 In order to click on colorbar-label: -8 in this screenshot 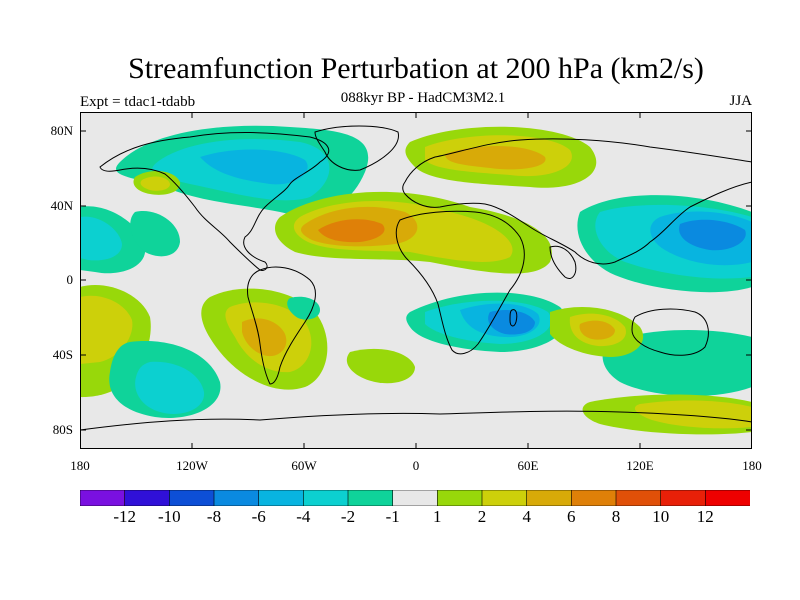, I will do `click(214, 516)`.